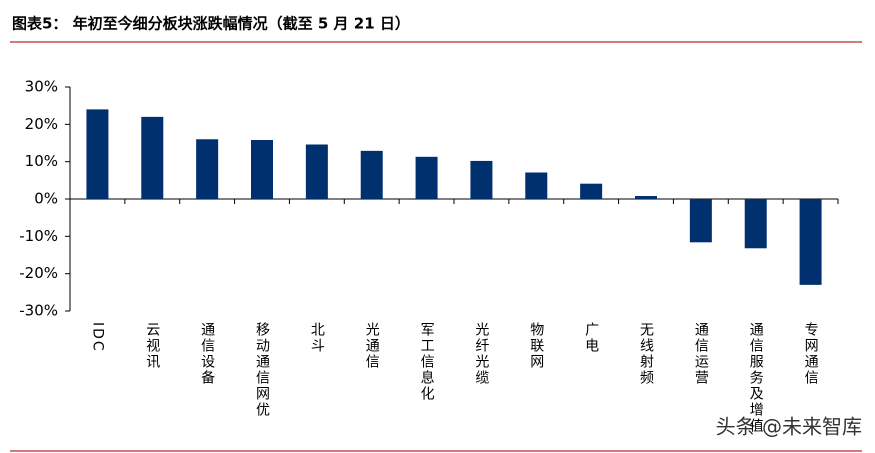  What do you see at coordinates (317, 338) in the screenshot?
I see `x-tick-label: 北斗` at bounding box center [317, 338].